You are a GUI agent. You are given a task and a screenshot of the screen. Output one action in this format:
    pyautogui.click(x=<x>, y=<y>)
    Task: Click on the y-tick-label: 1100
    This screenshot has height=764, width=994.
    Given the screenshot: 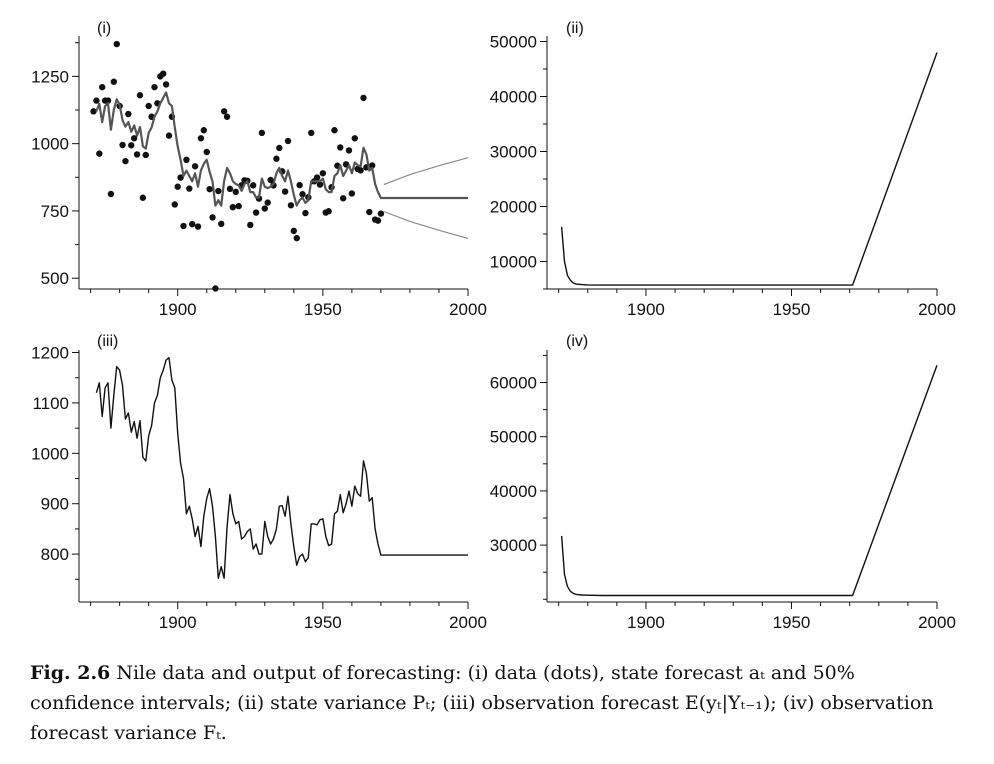 What is the action you would take?
    pyautogui.click(x=50, y=403)
    